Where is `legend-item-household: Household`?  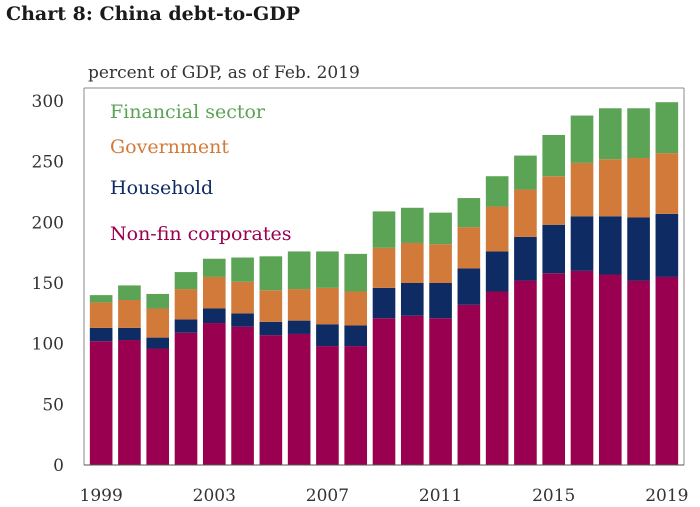 legend-item-household: Household is located at coordinates (161, 188).